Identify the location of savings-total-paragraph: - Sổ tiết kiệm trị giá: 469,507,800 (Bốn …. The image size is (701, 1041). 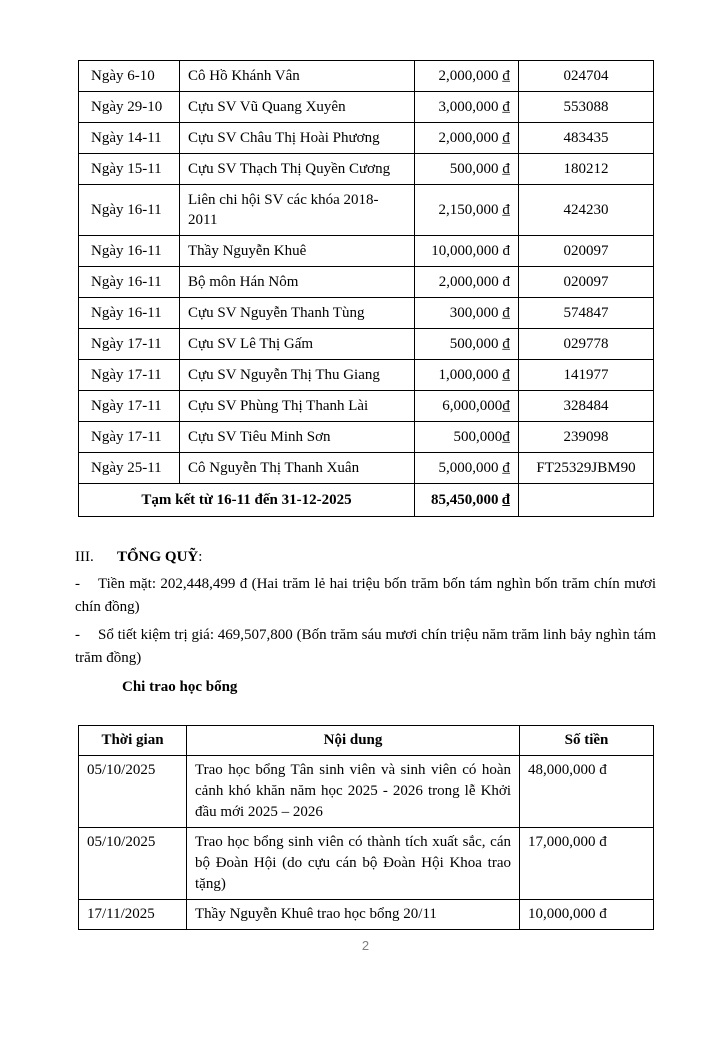
(365, 647).